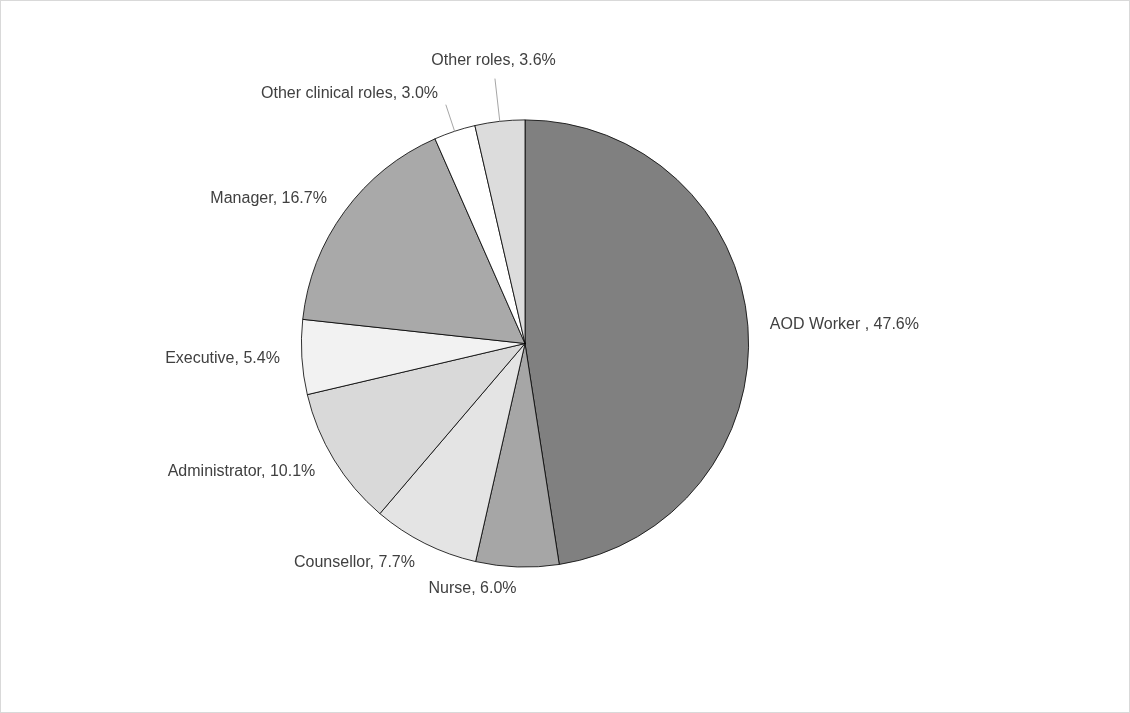 The height and width of the screenshot is (713, 1130). Describe the element at coordinates (844, 324) in the screenshot. I see `slice-label: AOD Worker , 47.6%` at that location.